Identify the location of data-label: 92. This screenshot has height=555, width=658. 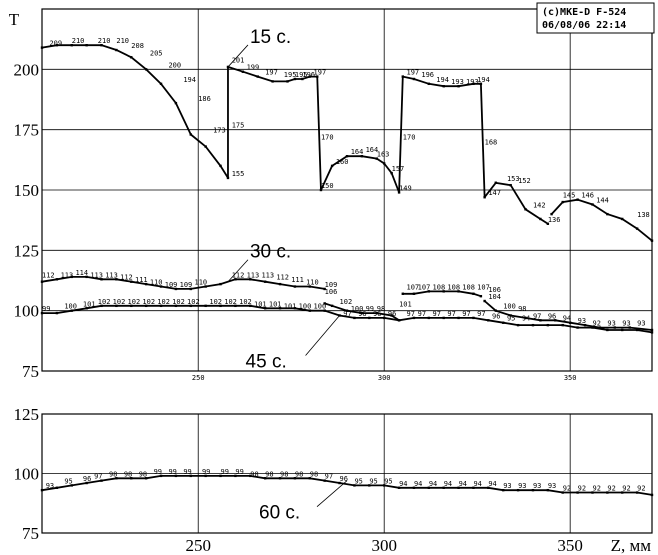
(641, 489).